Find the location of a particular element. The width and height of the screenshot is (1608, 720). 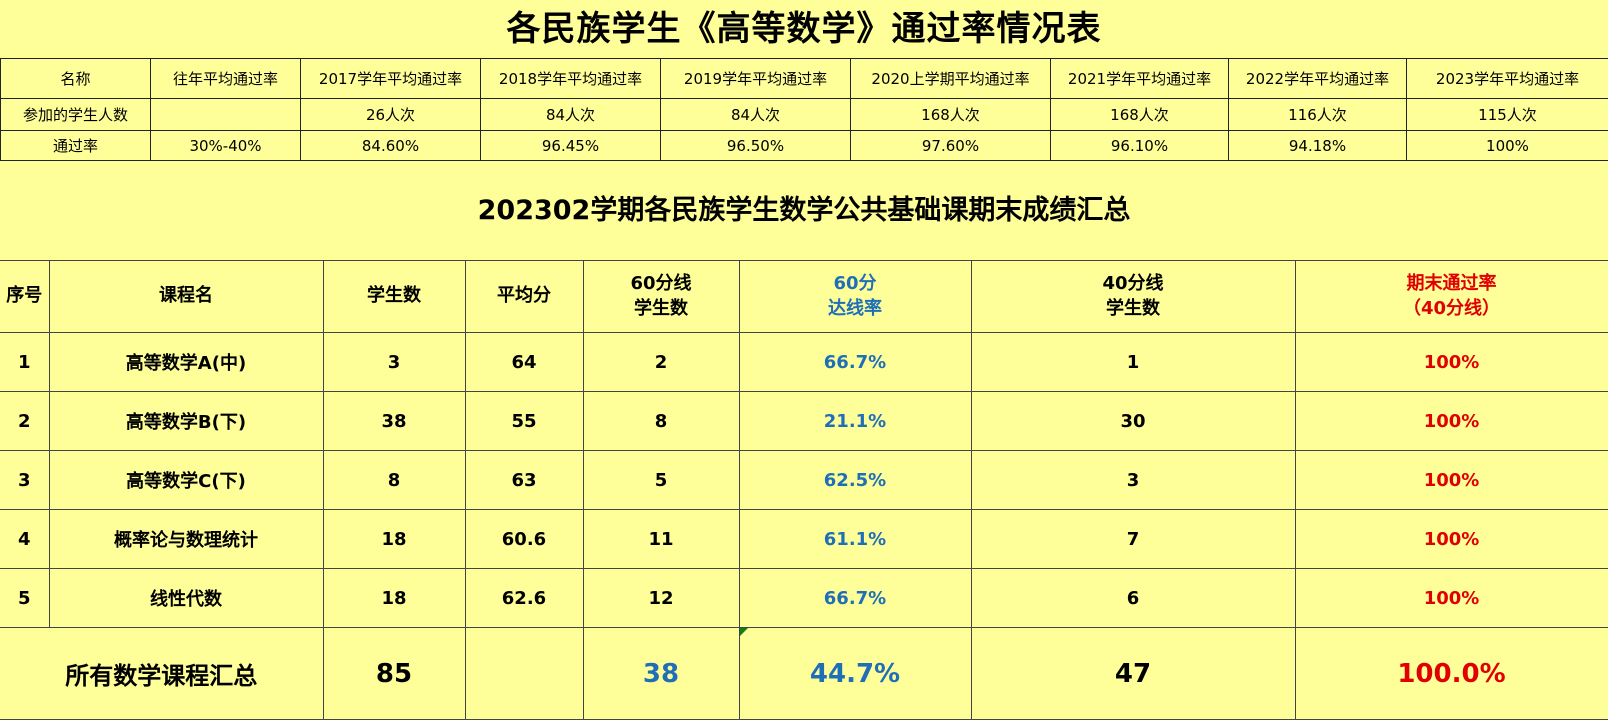

pass-cell: 2017学年平均通过率 is located at coordinates (391, 79).